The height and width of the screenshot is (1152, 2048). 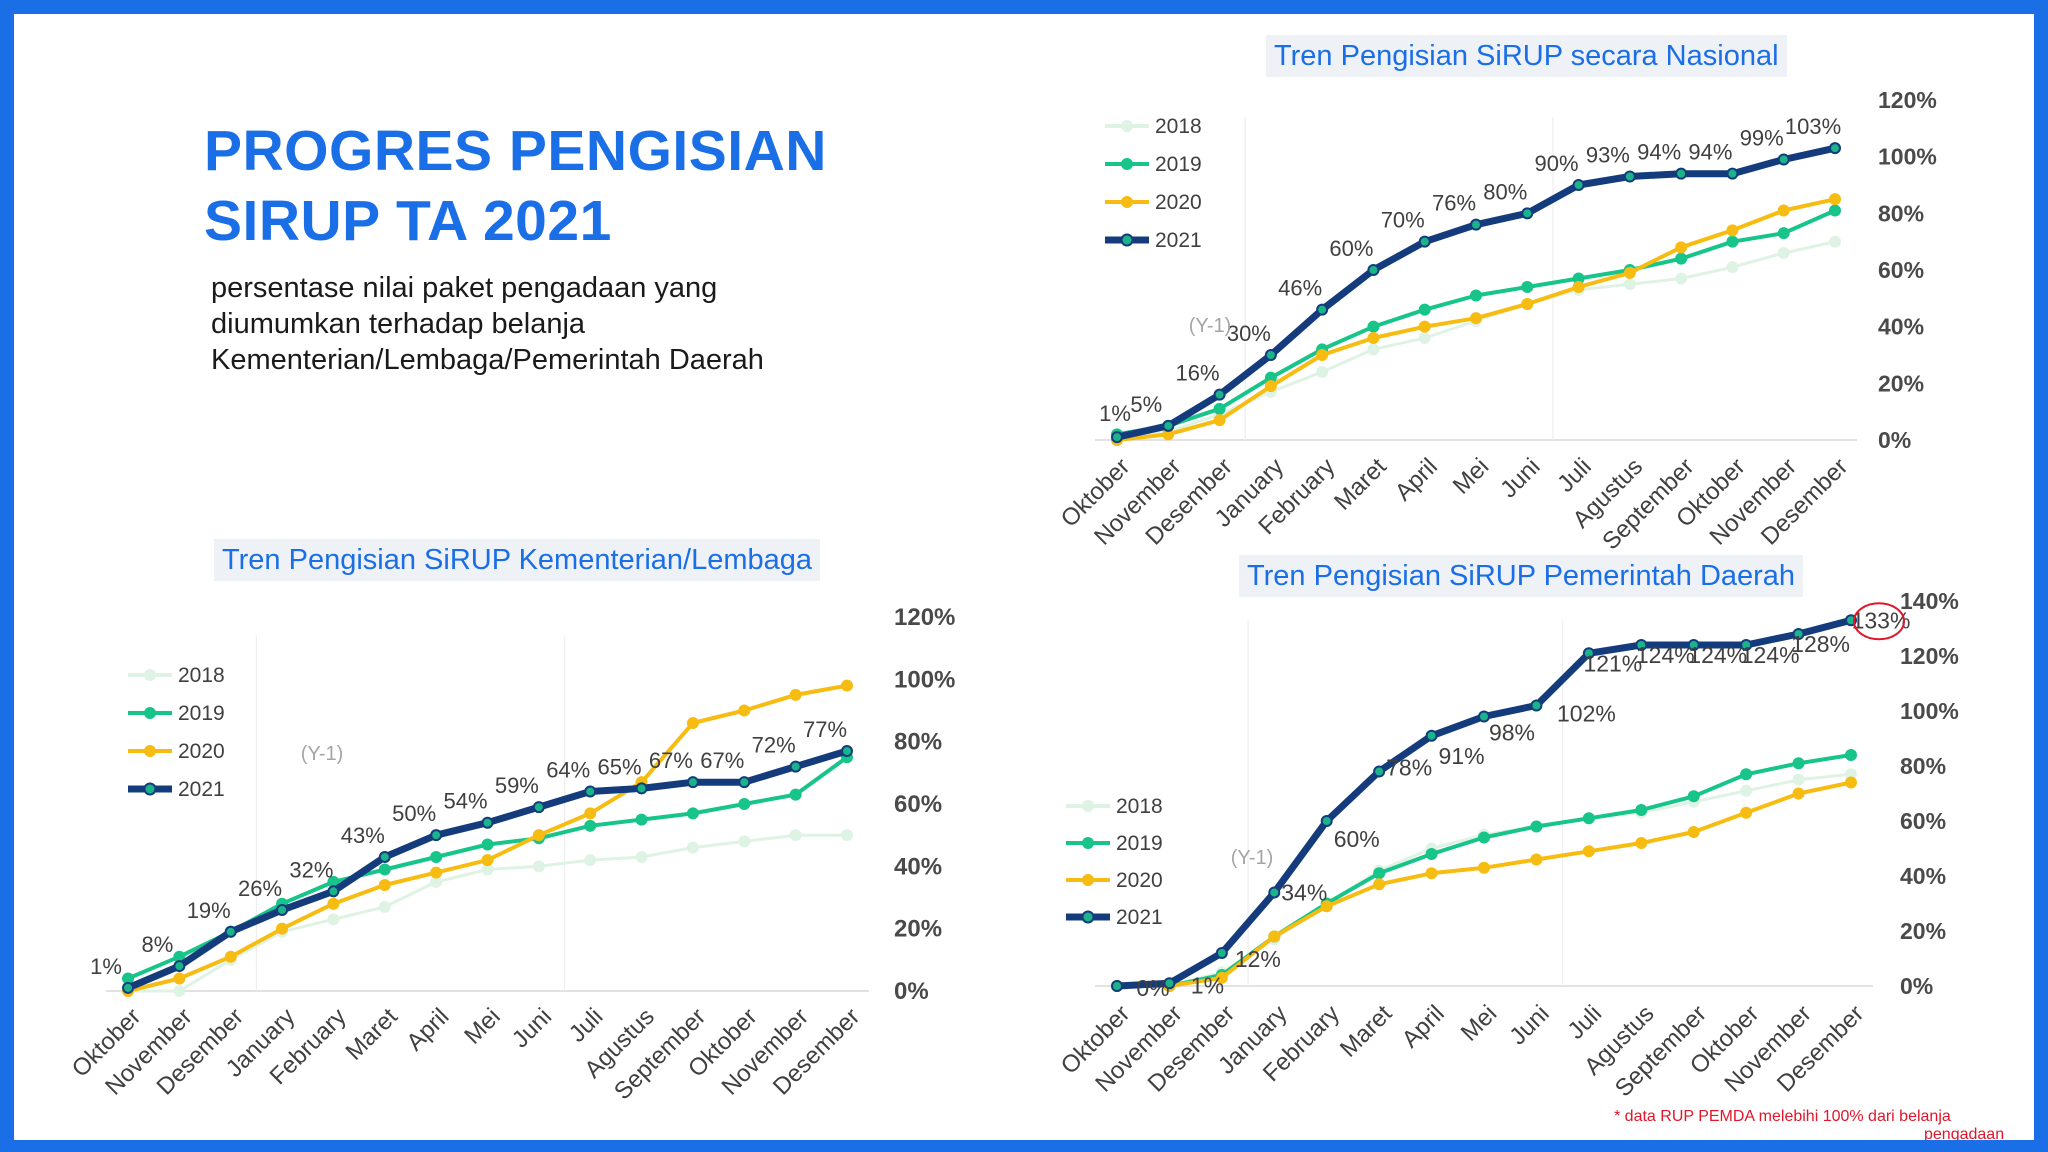 What do you see at coordinates (924, 679) in the screenshot?
I see `kl-y-tick-label: 100%` at bounding box center [924, 679].